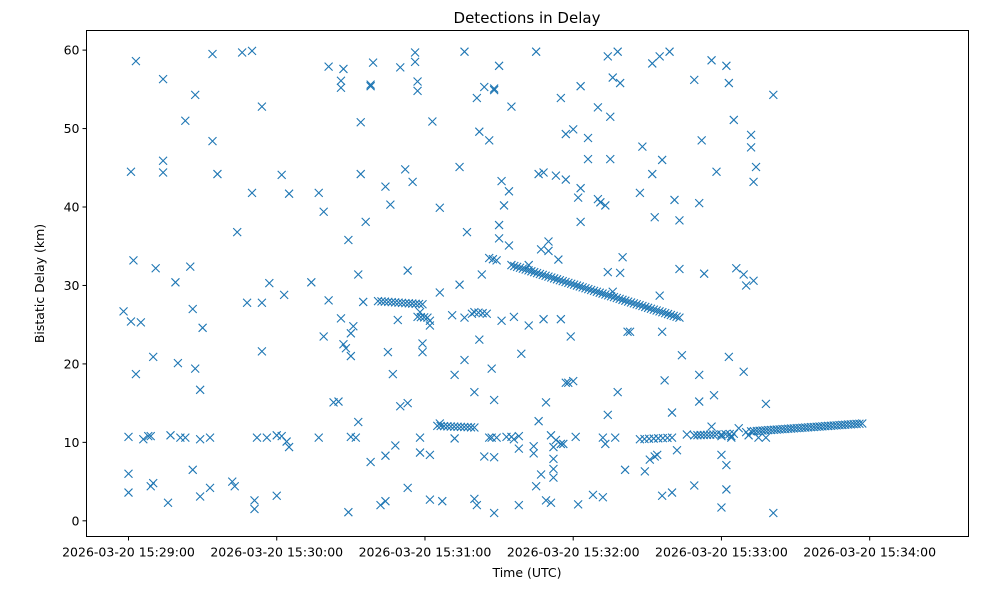  Describe the element at coordinates (72, 363) in the screenshot. I see `y-tick-label: 20` at that location.